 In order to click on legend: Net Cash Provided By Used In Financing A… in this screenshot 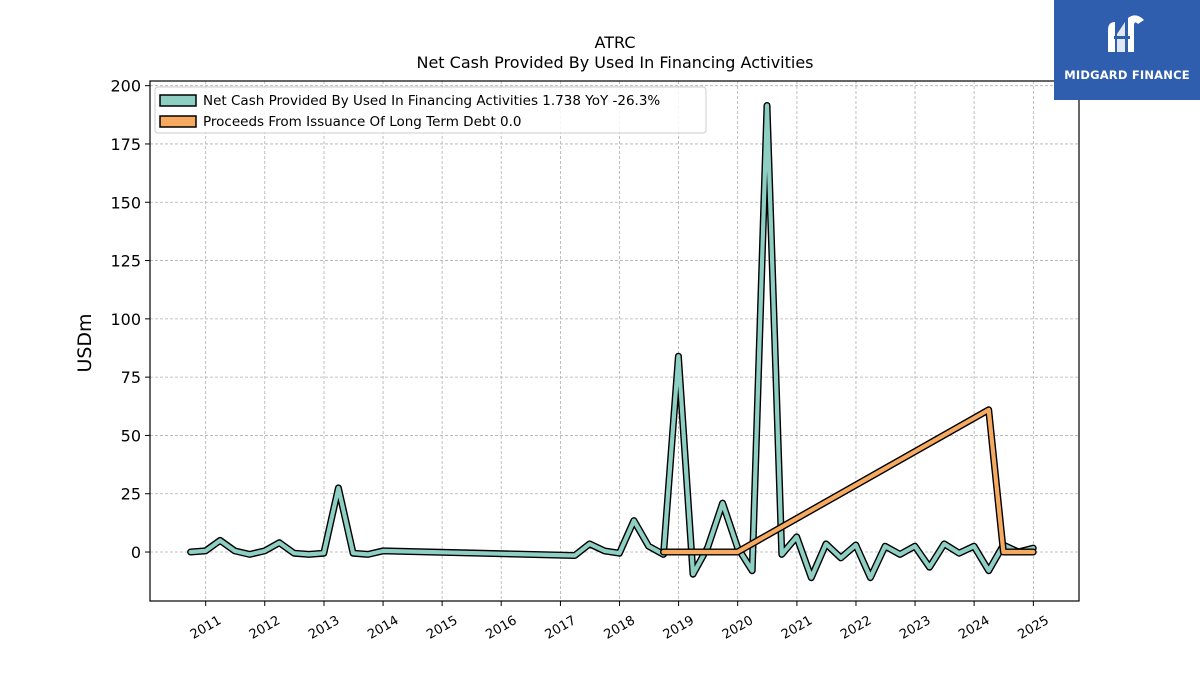, I will do `click(430, 110)`.